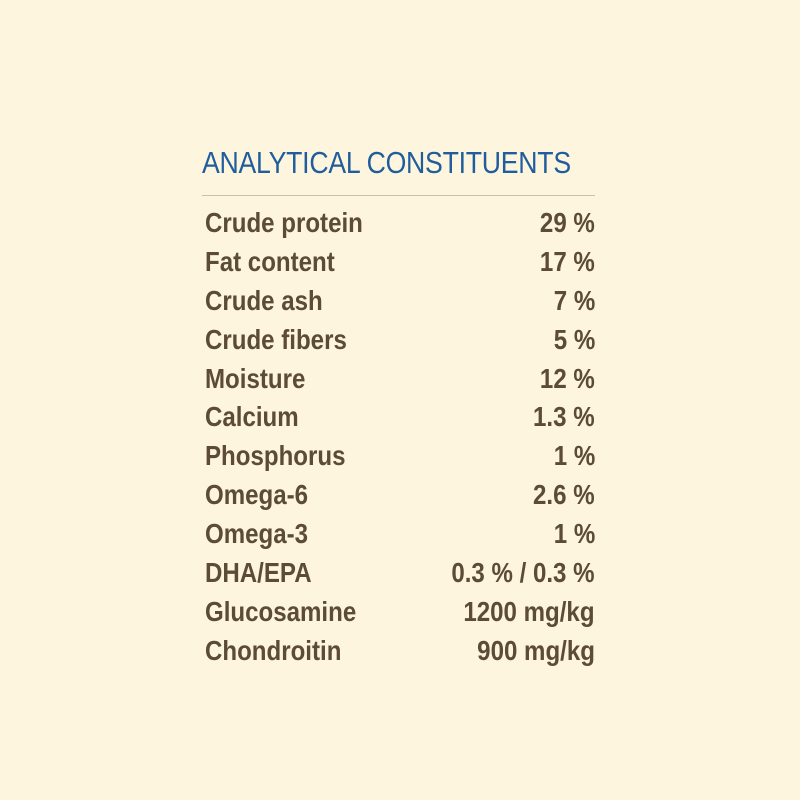 This screenshot has width=800, height=800. Describe the element at coordinates (529, 611) in the screenshot. I see `constituent-value: 1200 mg/kg` at that location.